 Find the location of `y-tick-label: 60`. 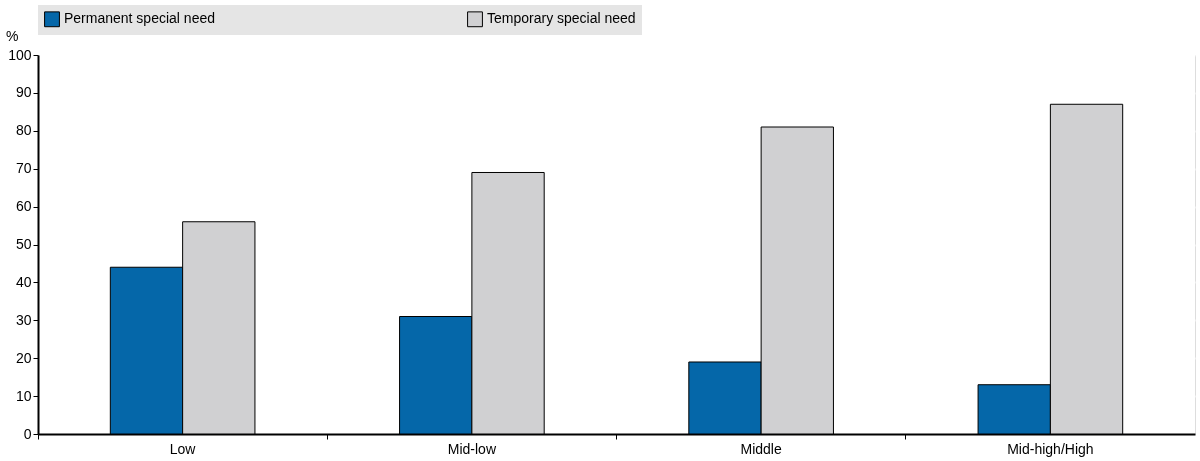

y-tick-label: 60 is located at coordinates (23, 206).